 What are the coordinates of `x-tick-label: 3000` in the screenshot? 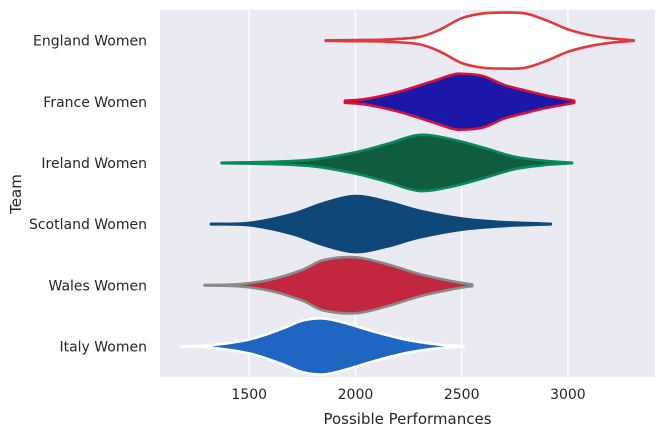 It's located at (568, 395).